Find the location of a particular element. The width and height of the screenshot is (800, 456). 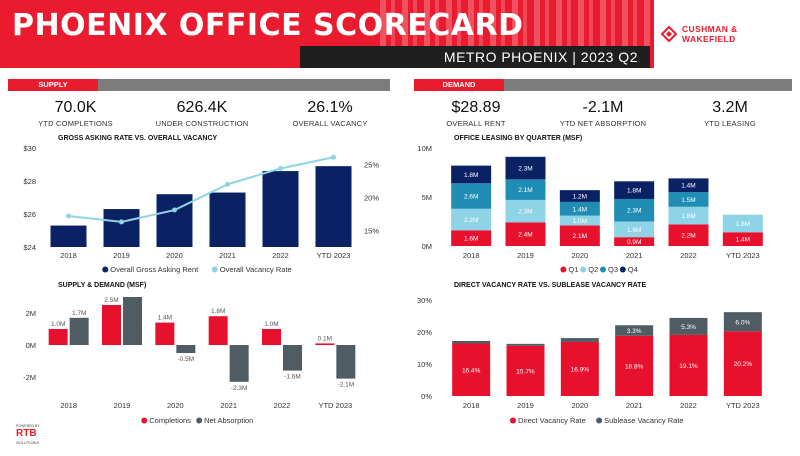

kpi-ytd-completions: 70.0K YTD COMPLETIONS is located at coordinates (75, 113).